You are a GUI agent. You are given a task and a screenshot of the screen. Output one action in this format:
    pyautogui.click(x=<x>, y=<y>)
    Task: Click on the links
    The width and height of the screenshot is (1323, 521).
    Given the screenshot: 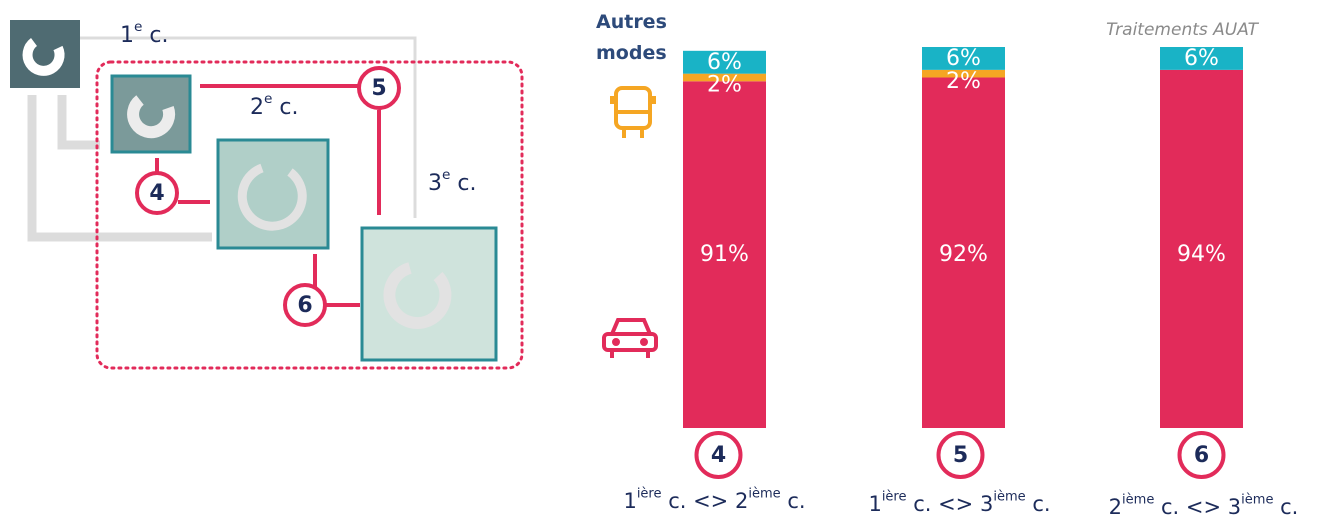 What is the action you would take?
    pyautogui.click(x=268, y=195)
    